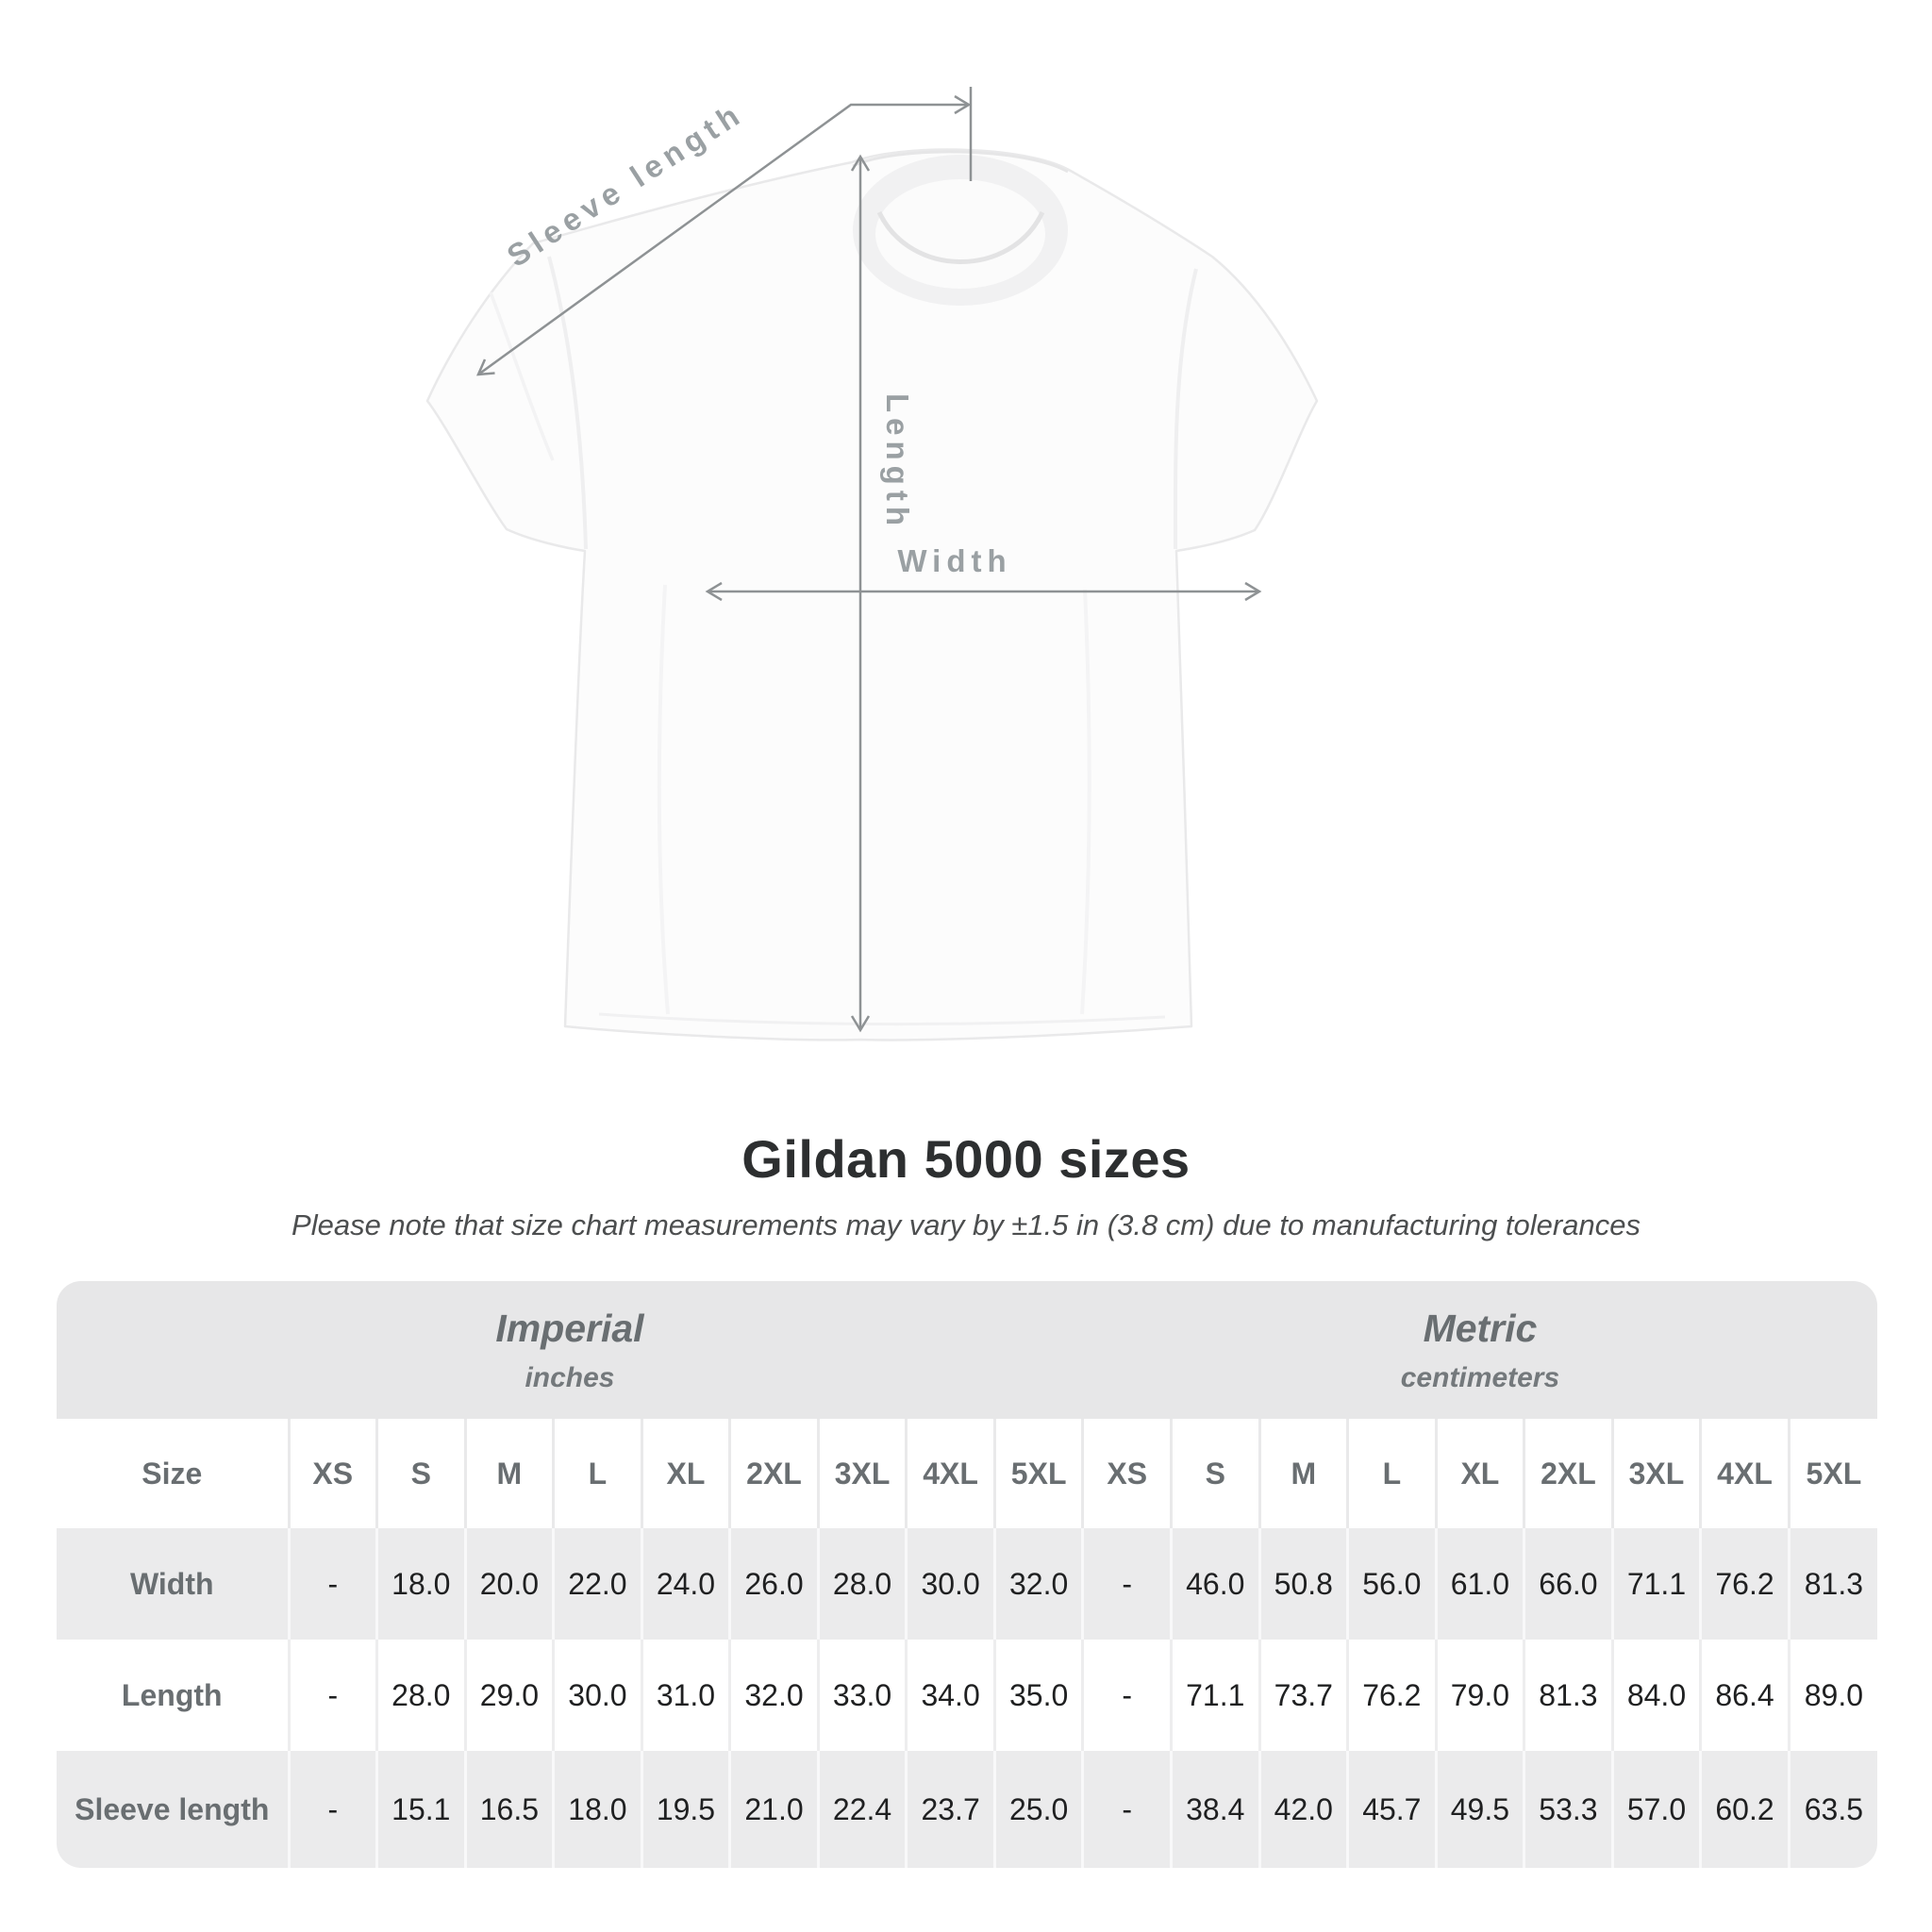 The image size is (1932, 1932). What do you see at coordinates (173, 1584) in the screenshot?
I see `row-label: Width` at bounding box center [173, 1584].